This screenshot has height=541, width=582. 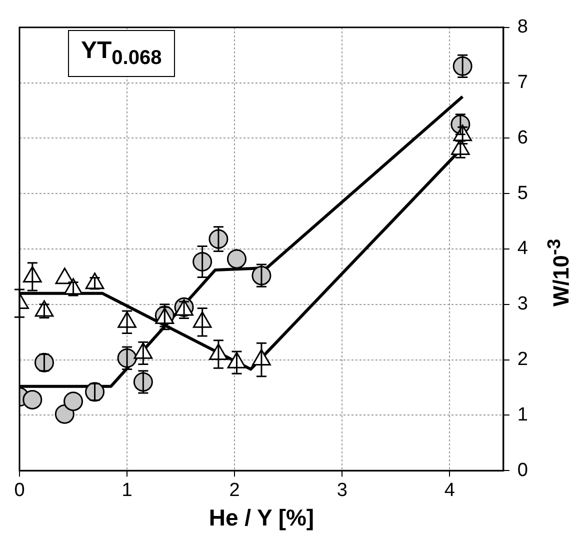 I want to click on x-tick-label: 1, so click(x=127, y=491).